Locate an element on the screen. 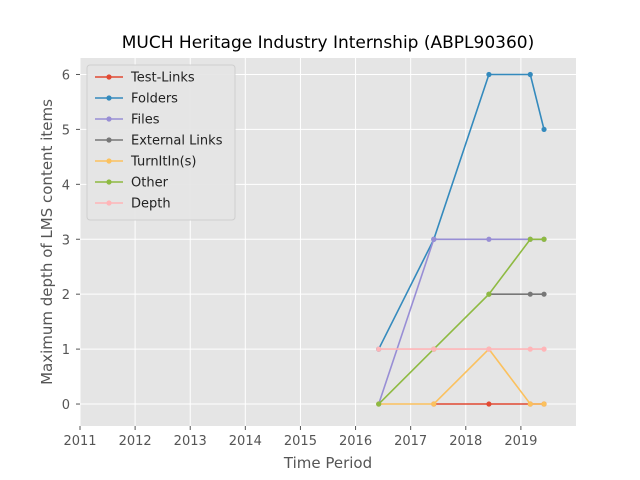  legend-label-folders: Folders is located at coordinates (154, 99).